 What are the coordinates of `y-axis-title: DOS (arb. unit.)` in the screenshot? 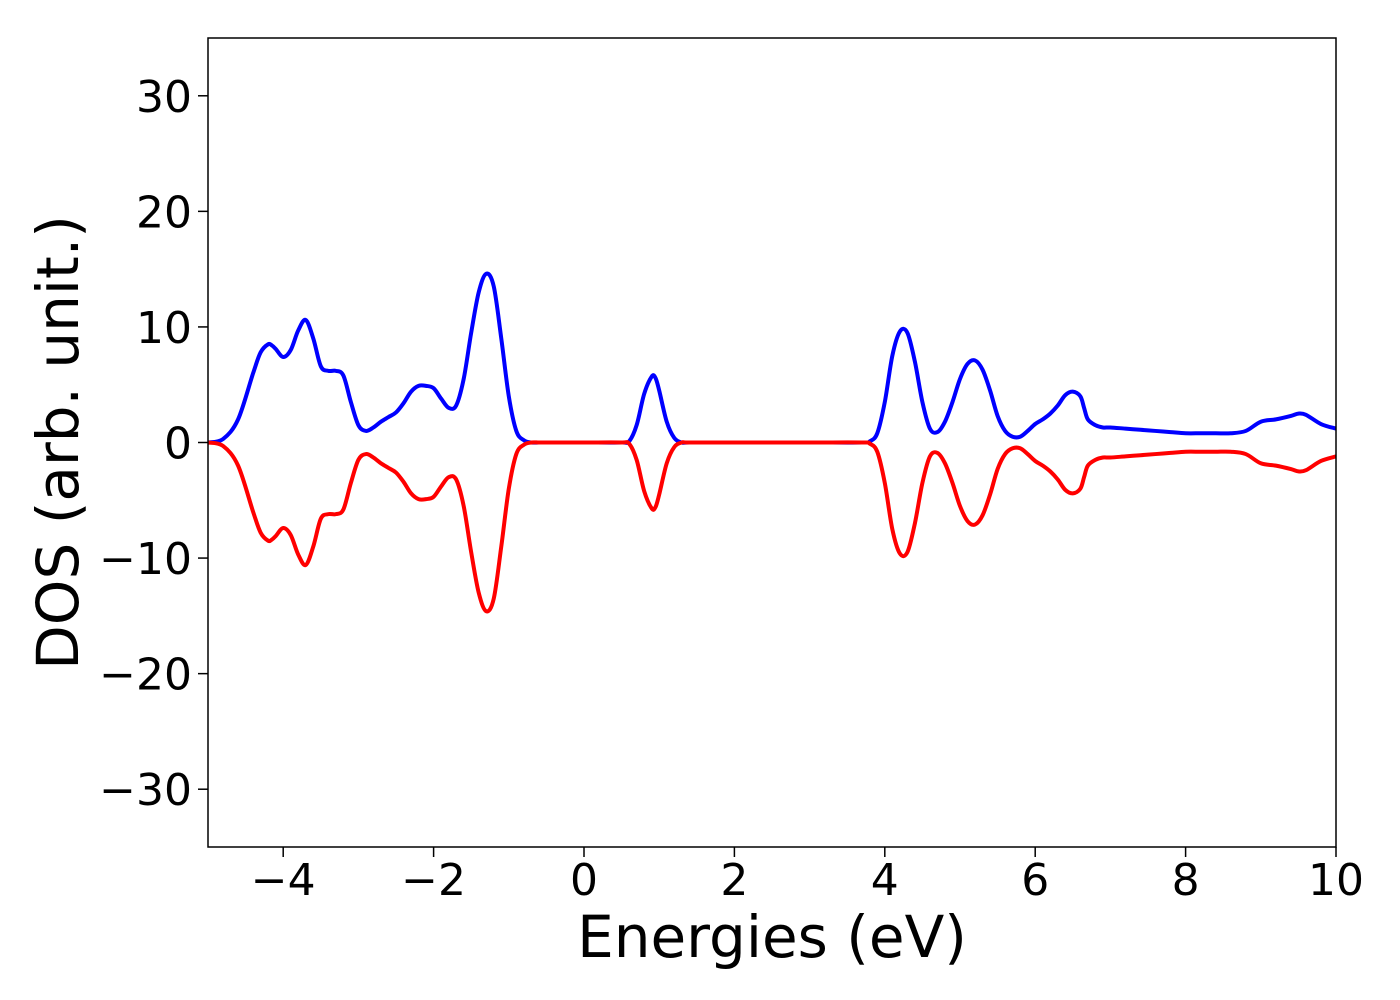 It's located at (58, 442).